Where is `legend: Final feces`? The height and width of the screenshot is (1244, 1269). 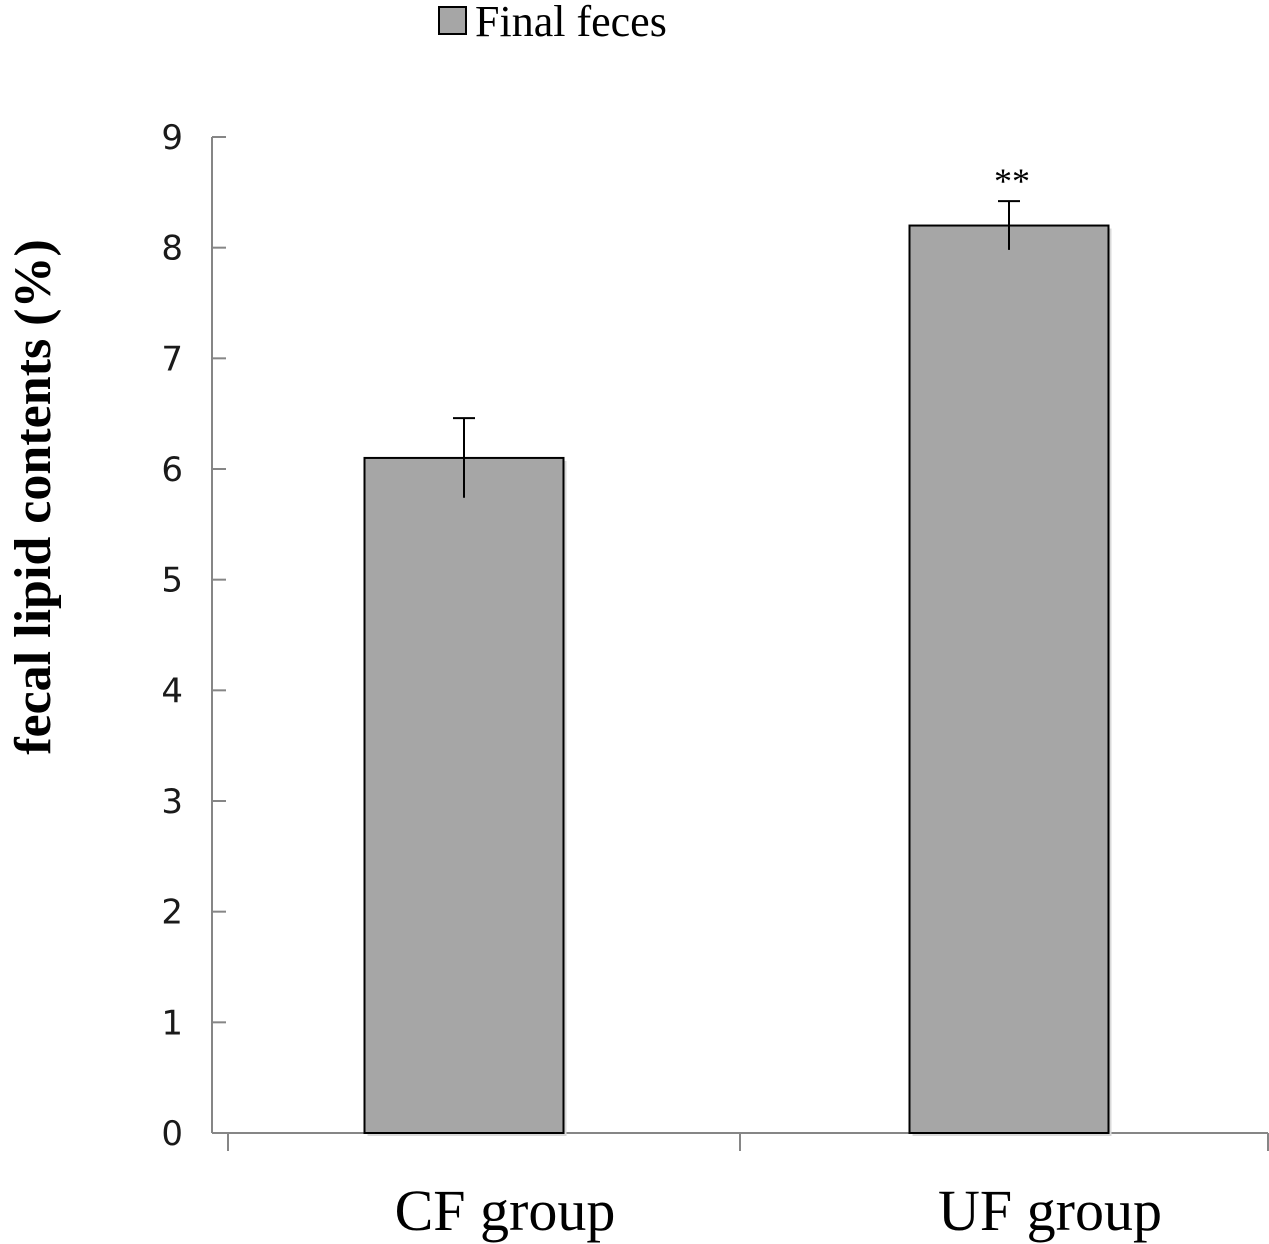
legend: Final feces is located at coordinates (552, 23).